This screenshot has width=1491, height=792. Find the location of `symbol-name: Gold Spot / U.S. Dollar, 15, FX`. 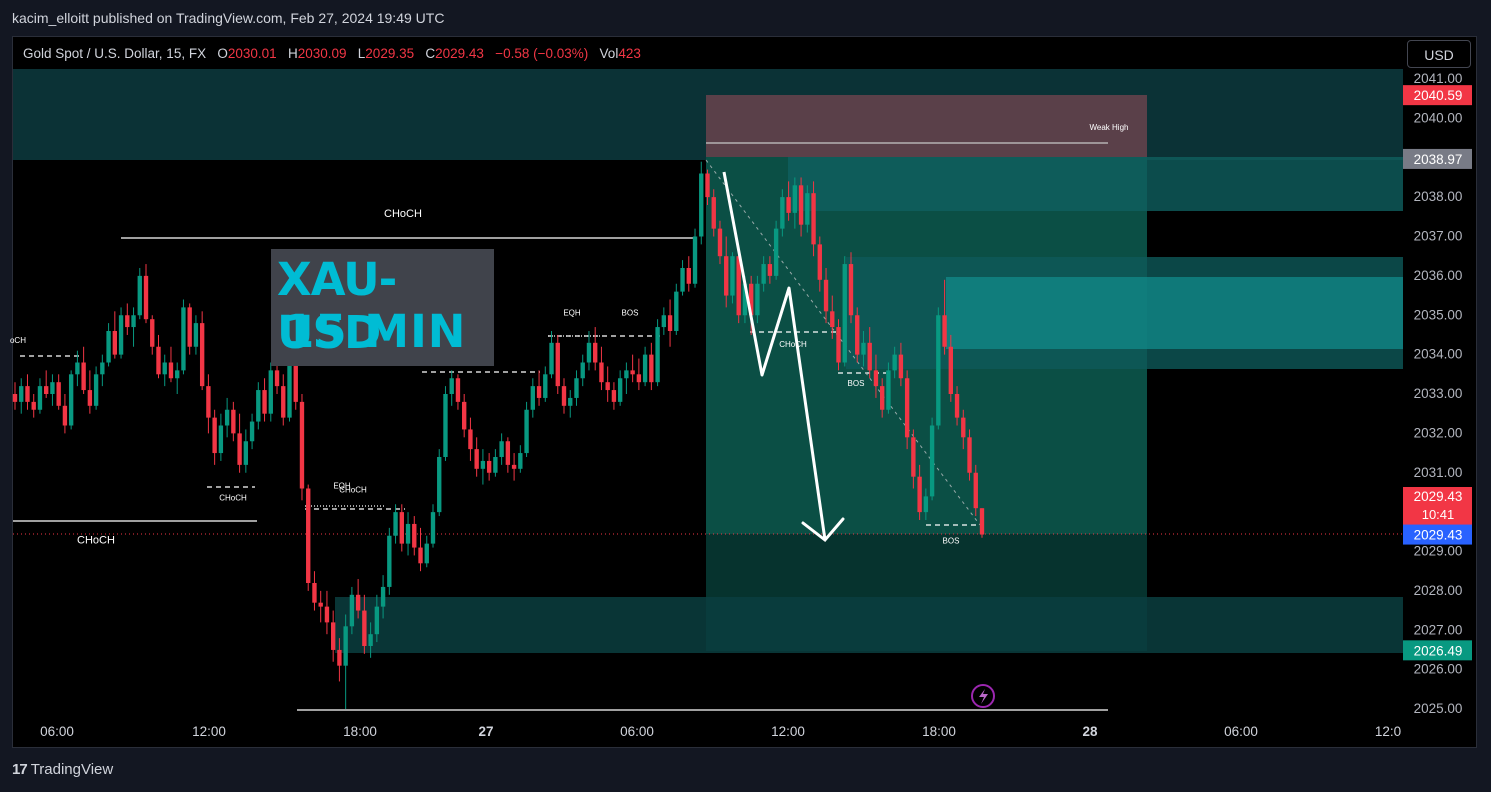

symbol-name: Gold Spot / U.S. Dollar, 15, FX is located at coordinates (115, 53).